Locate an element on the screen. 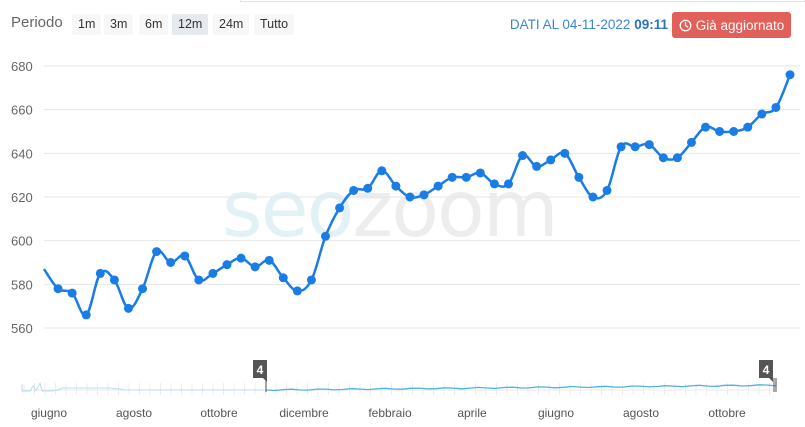 The image size is (805, 427). refresh-button: Già aggiornato is located at coordinates (731, 25).